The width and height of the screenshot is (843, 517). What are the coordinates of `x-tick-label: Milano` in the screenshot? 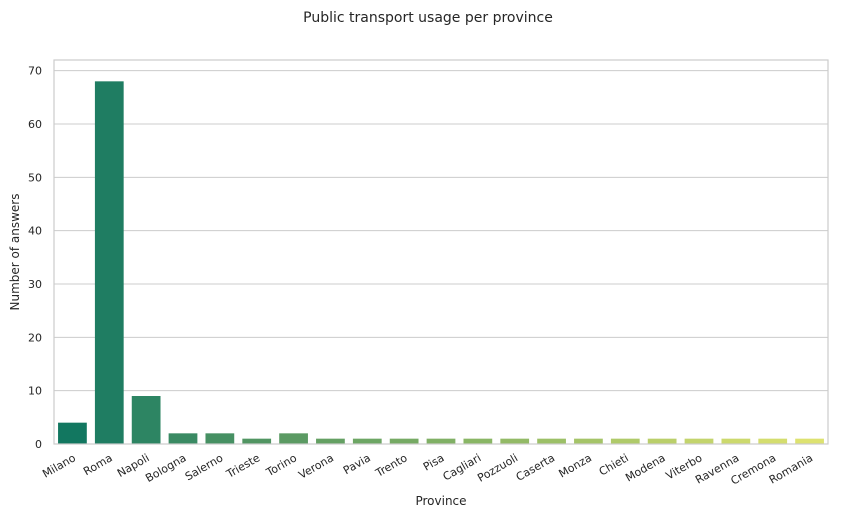 It's located at (59, 465).